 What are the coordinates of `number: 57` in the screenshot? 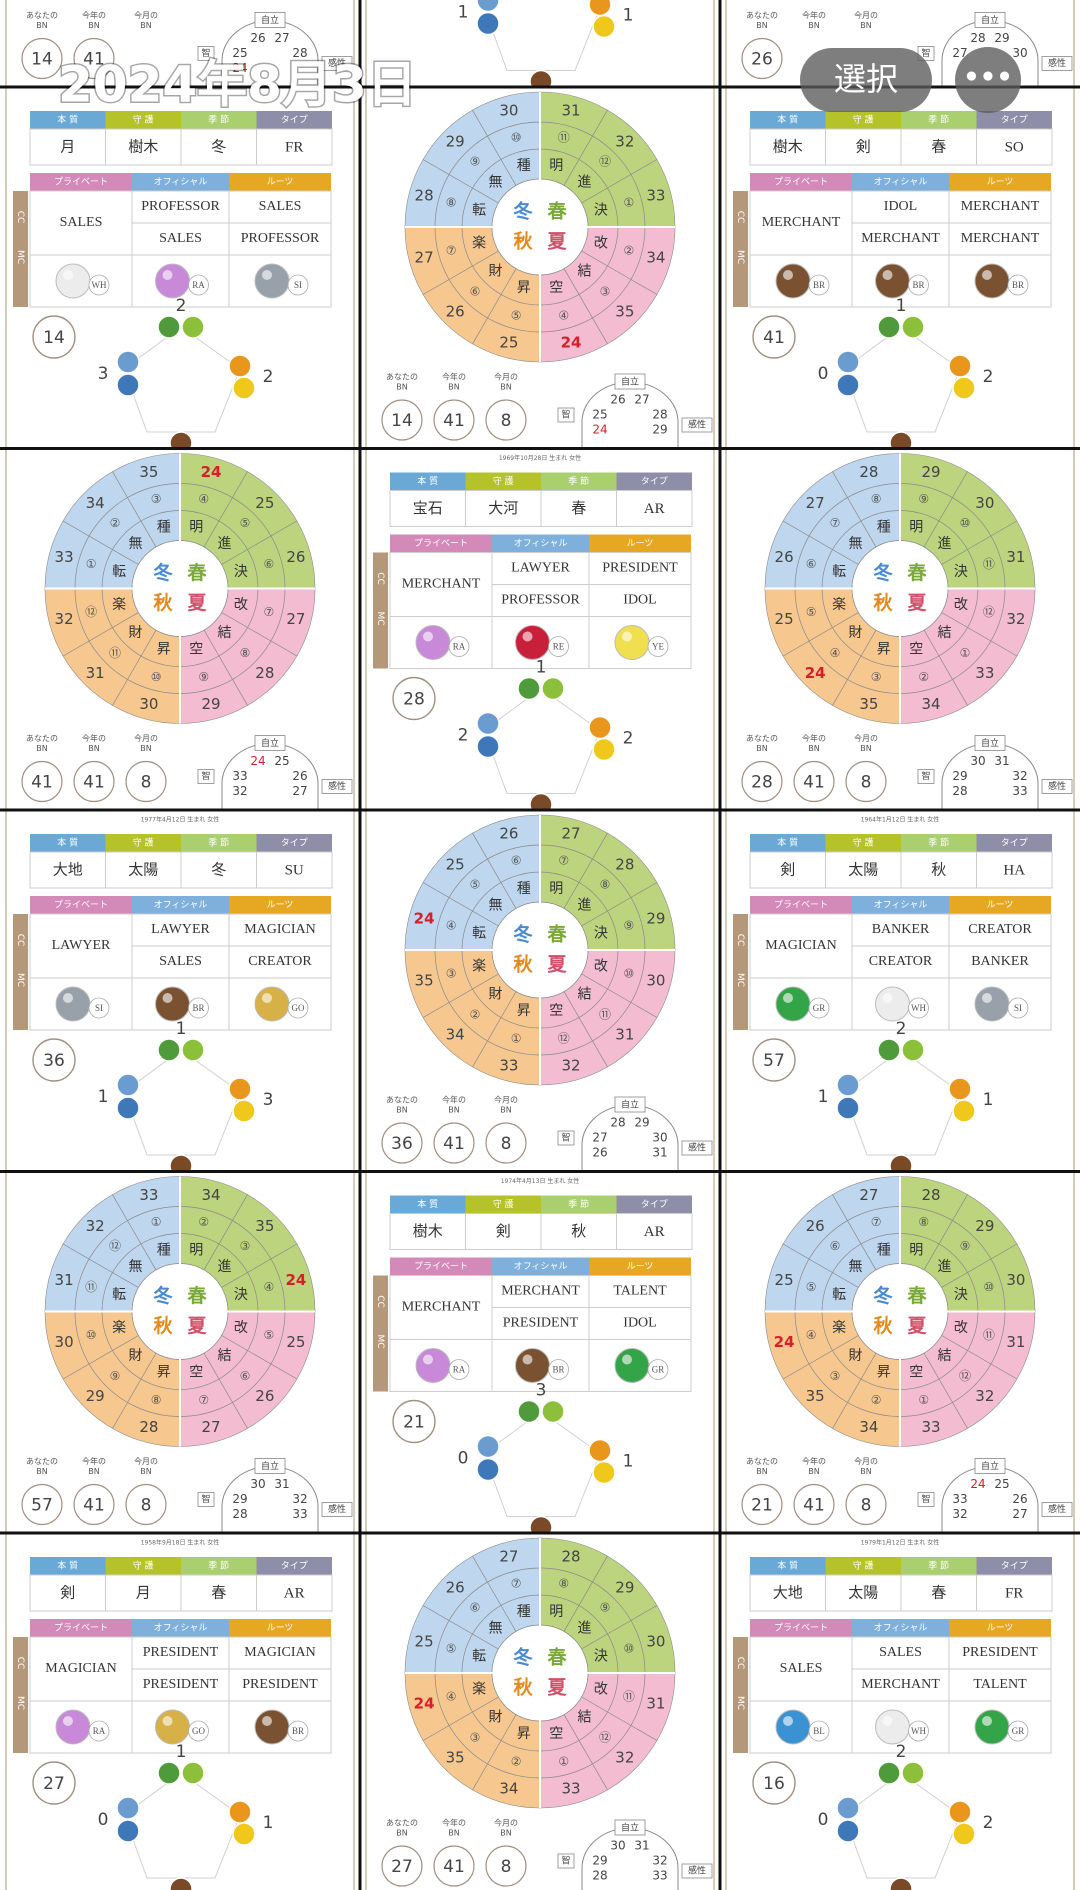 It's located at (774, 1061).